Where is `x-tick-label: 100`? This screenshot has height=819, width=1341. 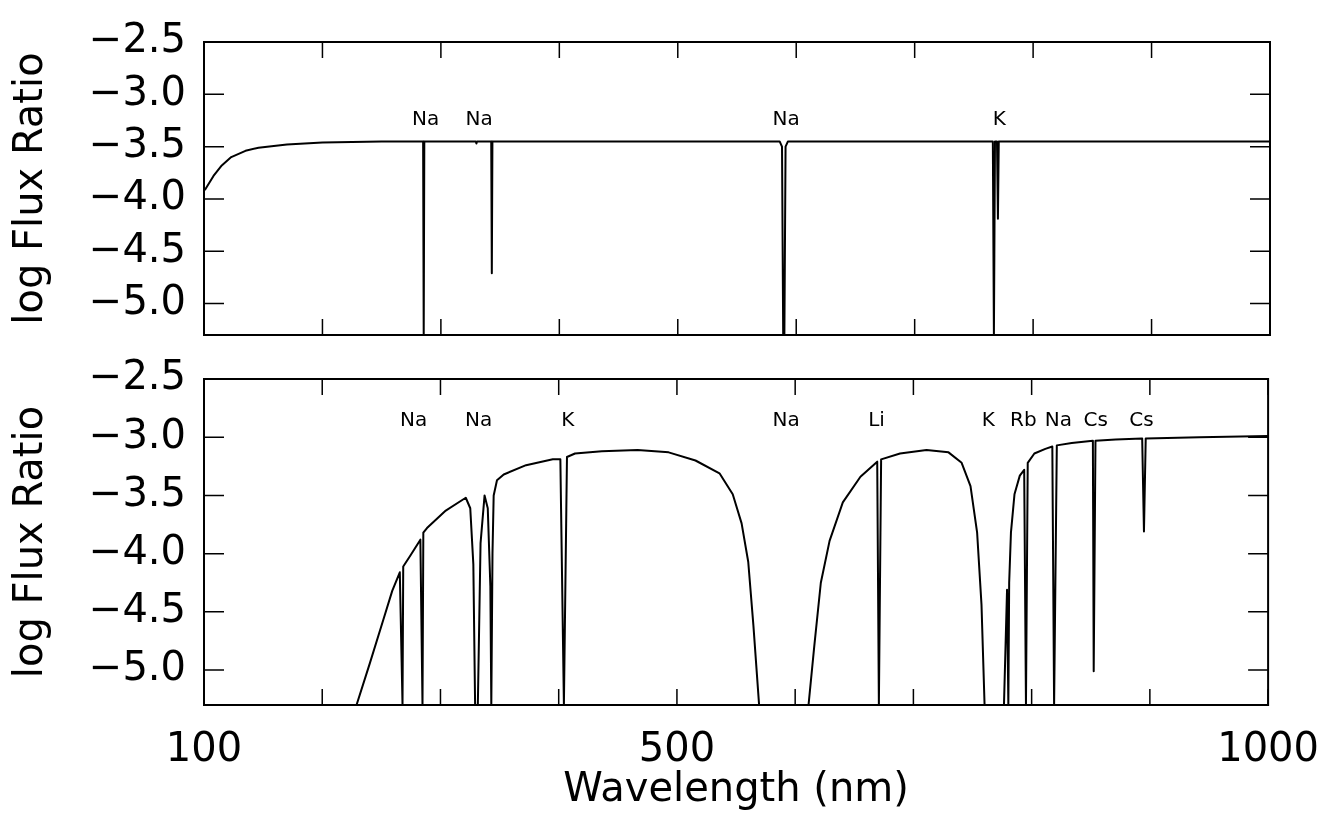 x-tick-label: 100 is located at coordinates (204, 747).